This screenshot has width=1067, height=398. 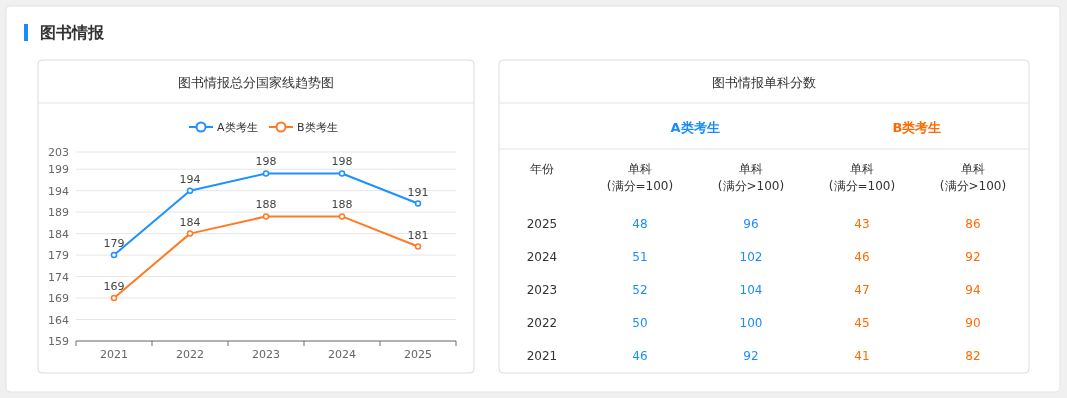 I want to click on data-label: 100, so click(x=751, y=323).